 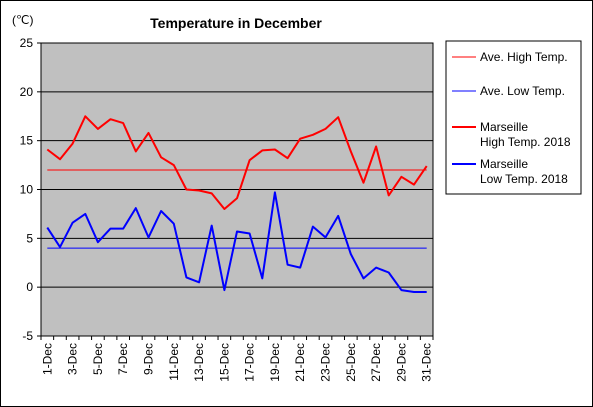 I want to click on x-tick-label: 15-Dec, so click(x=224, y=362).